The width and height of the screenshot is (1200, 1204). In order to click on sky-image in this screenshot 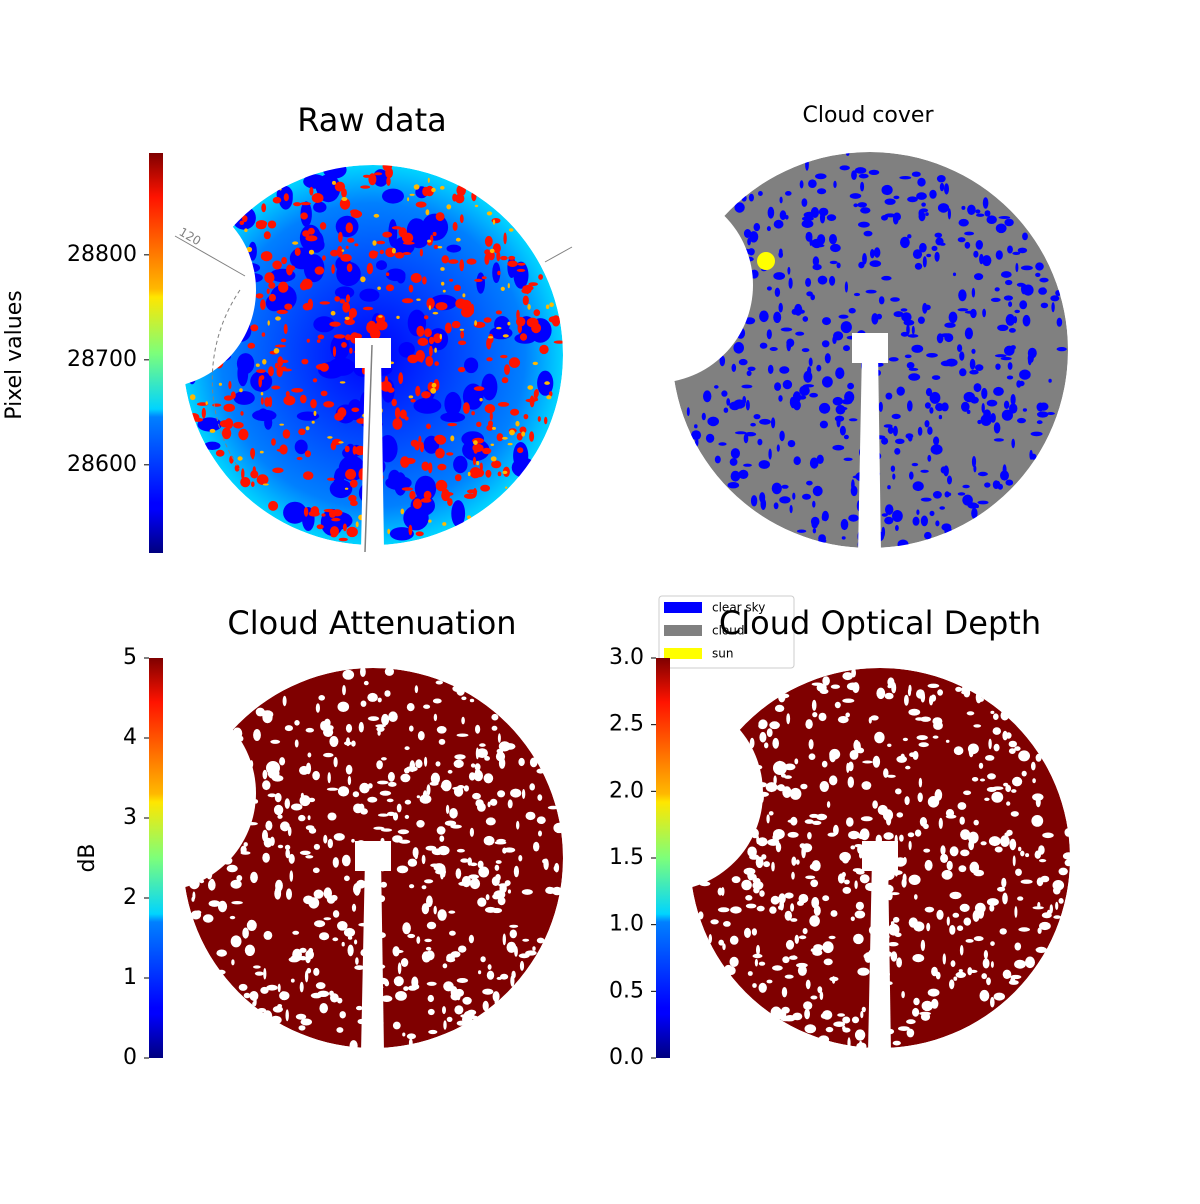, I will do `click(882, 859)`.